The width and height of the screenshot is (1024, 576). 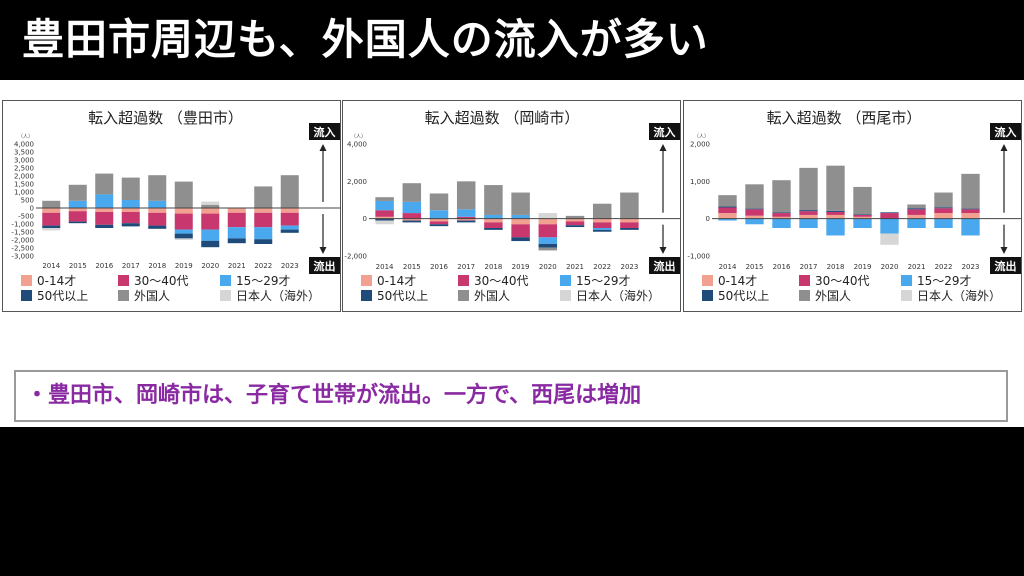 What do you see at coordinates (520, 216) in the screenshot?
I see `bar-age-15-29-2019` at bounding box center [520, 216].